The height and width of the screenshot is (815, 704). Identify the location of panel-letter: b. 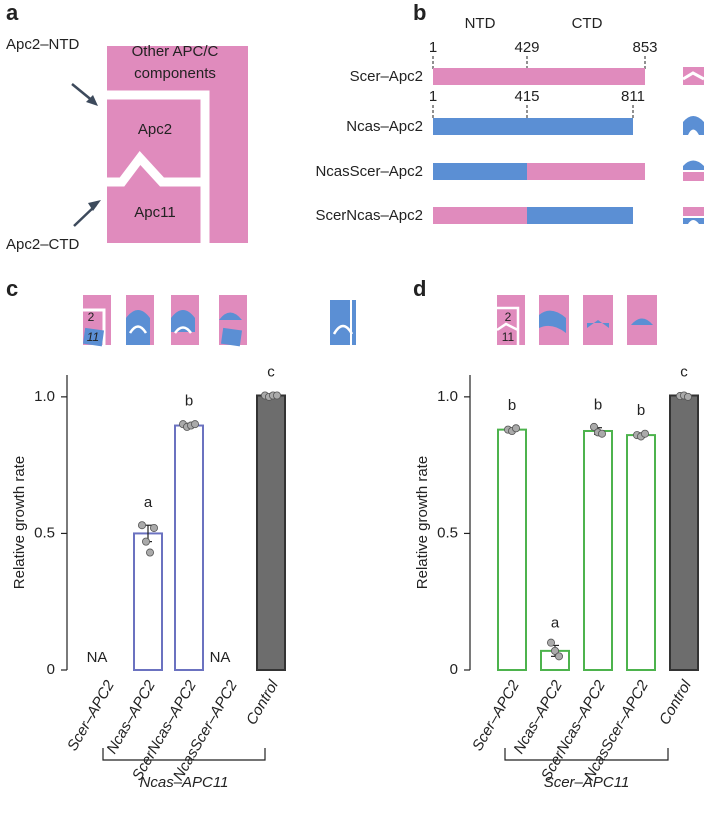
(419, 12).